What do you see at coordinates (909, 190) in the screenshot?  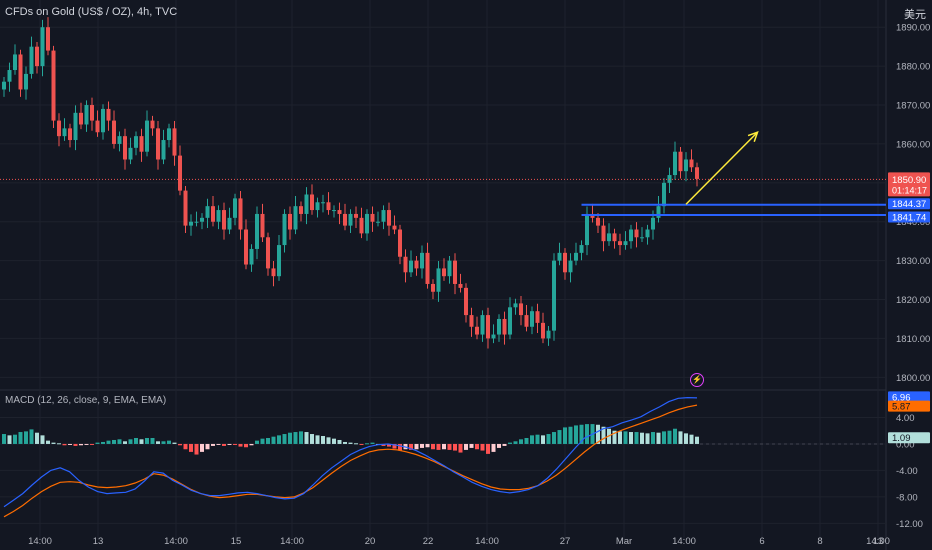 I see `countdown-label: 01:14:17` at bounding box center [909, 190].